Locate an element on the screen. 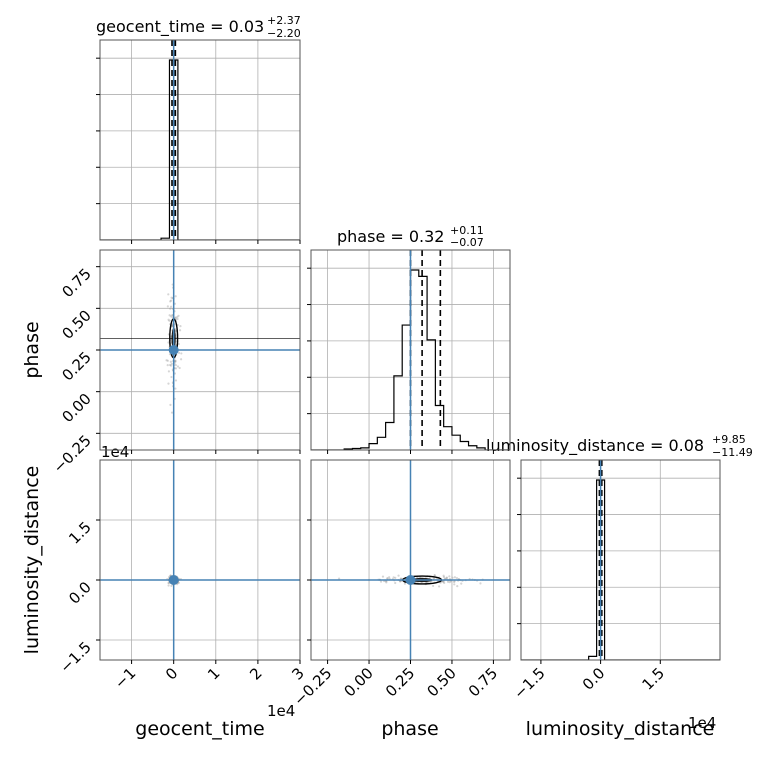 The width and height of the screenshot is (760, 760). x-tick-label: 2 is located at coordinates (255, 673).